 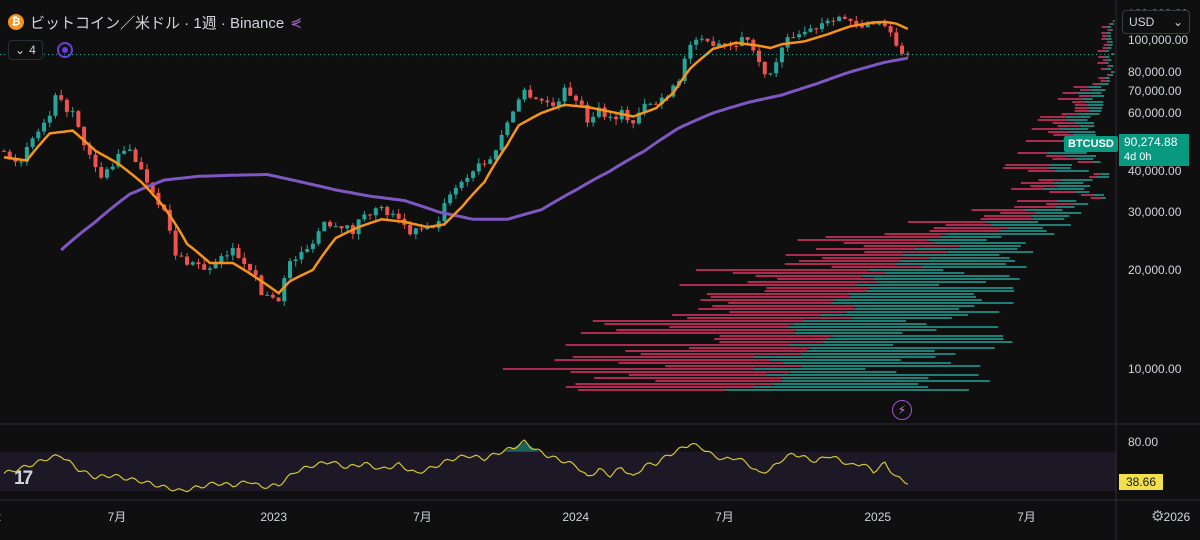 What do you see at coordinates (575, 517) in the screenshot?
I see `time-tick-label: 2024` at bounding box center [575, 517].